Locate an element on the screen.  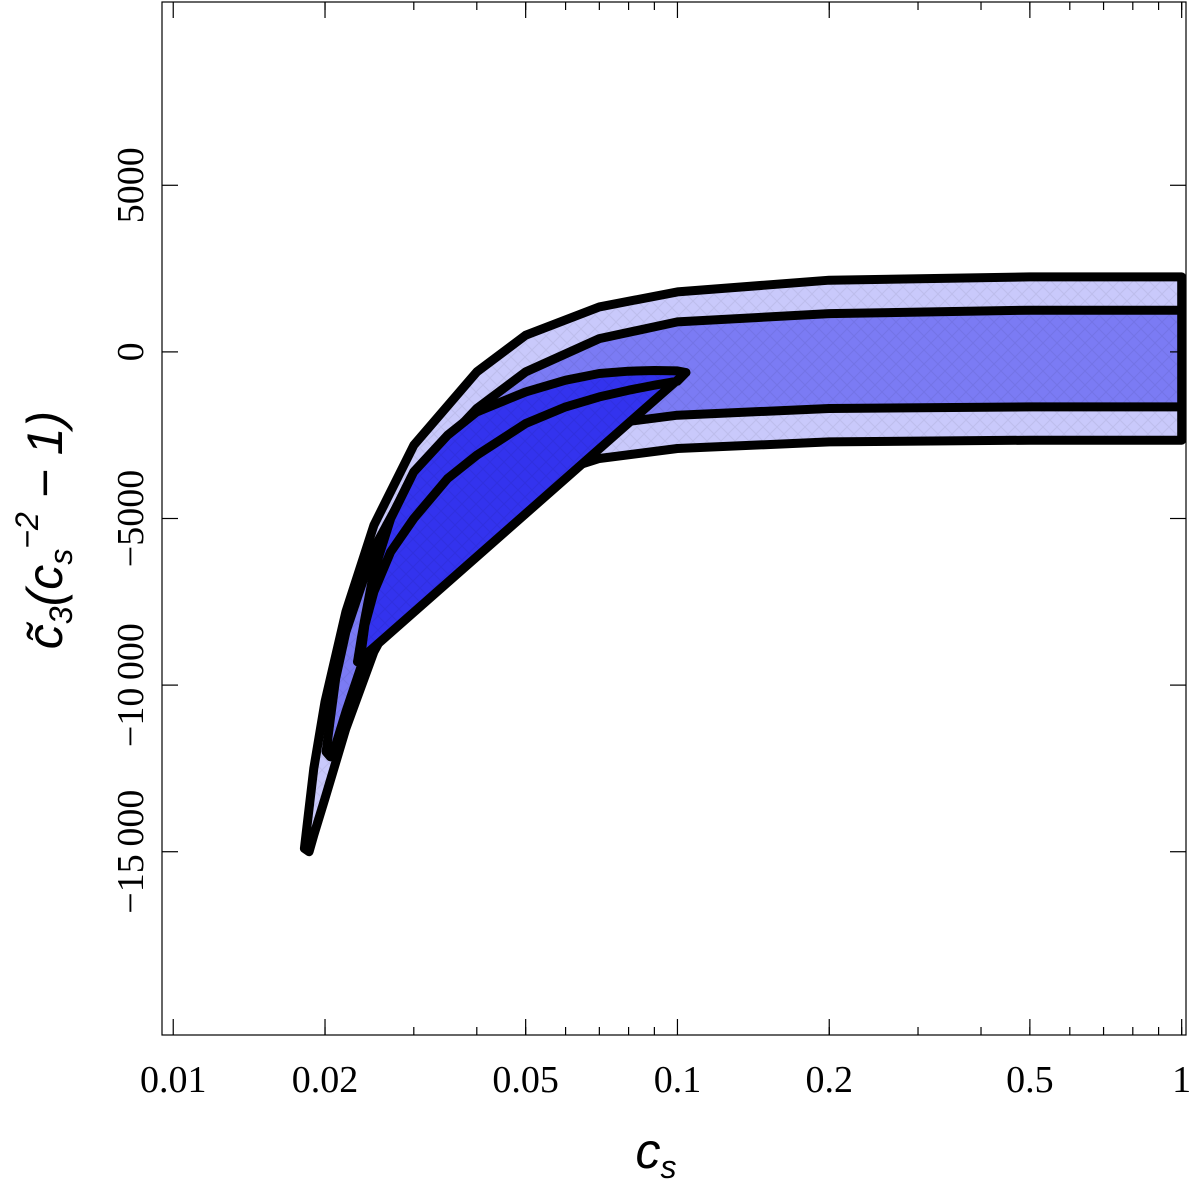
y-axis-label: c̃3(cs−2 − 1) is located at coordinates (44, 530).